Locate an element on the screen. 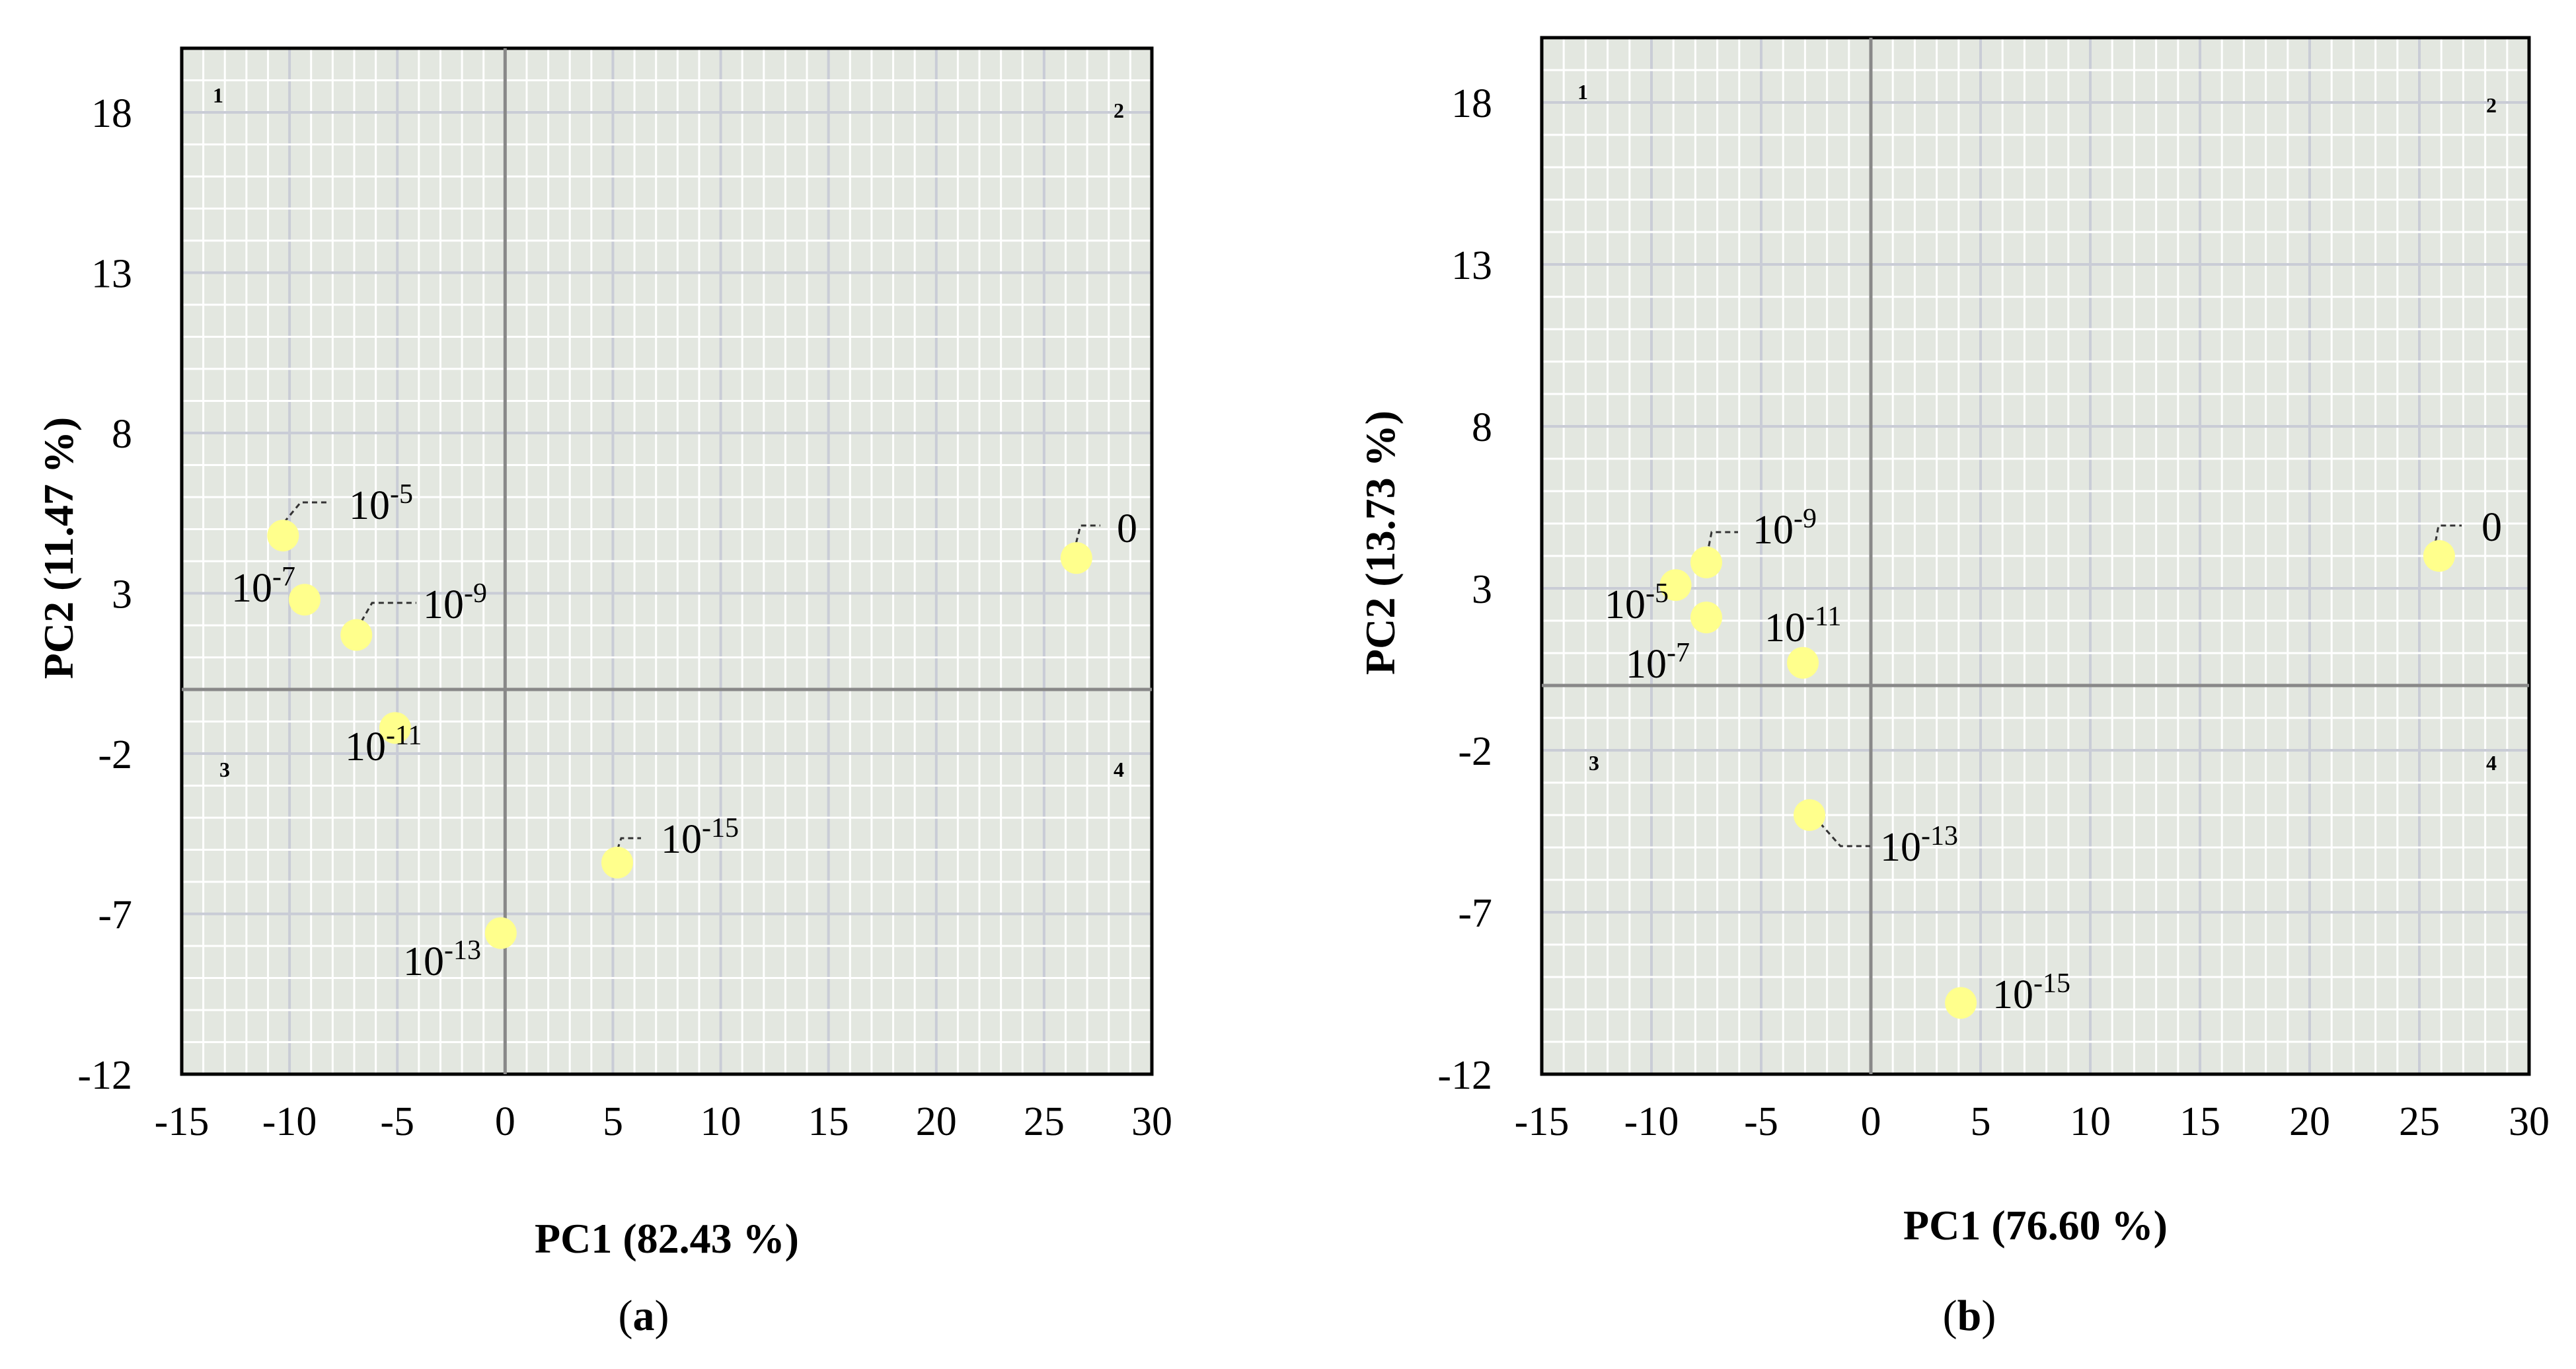  x-axis-title: PC1 (82.43 %) is located at coordinates (667, 1239).